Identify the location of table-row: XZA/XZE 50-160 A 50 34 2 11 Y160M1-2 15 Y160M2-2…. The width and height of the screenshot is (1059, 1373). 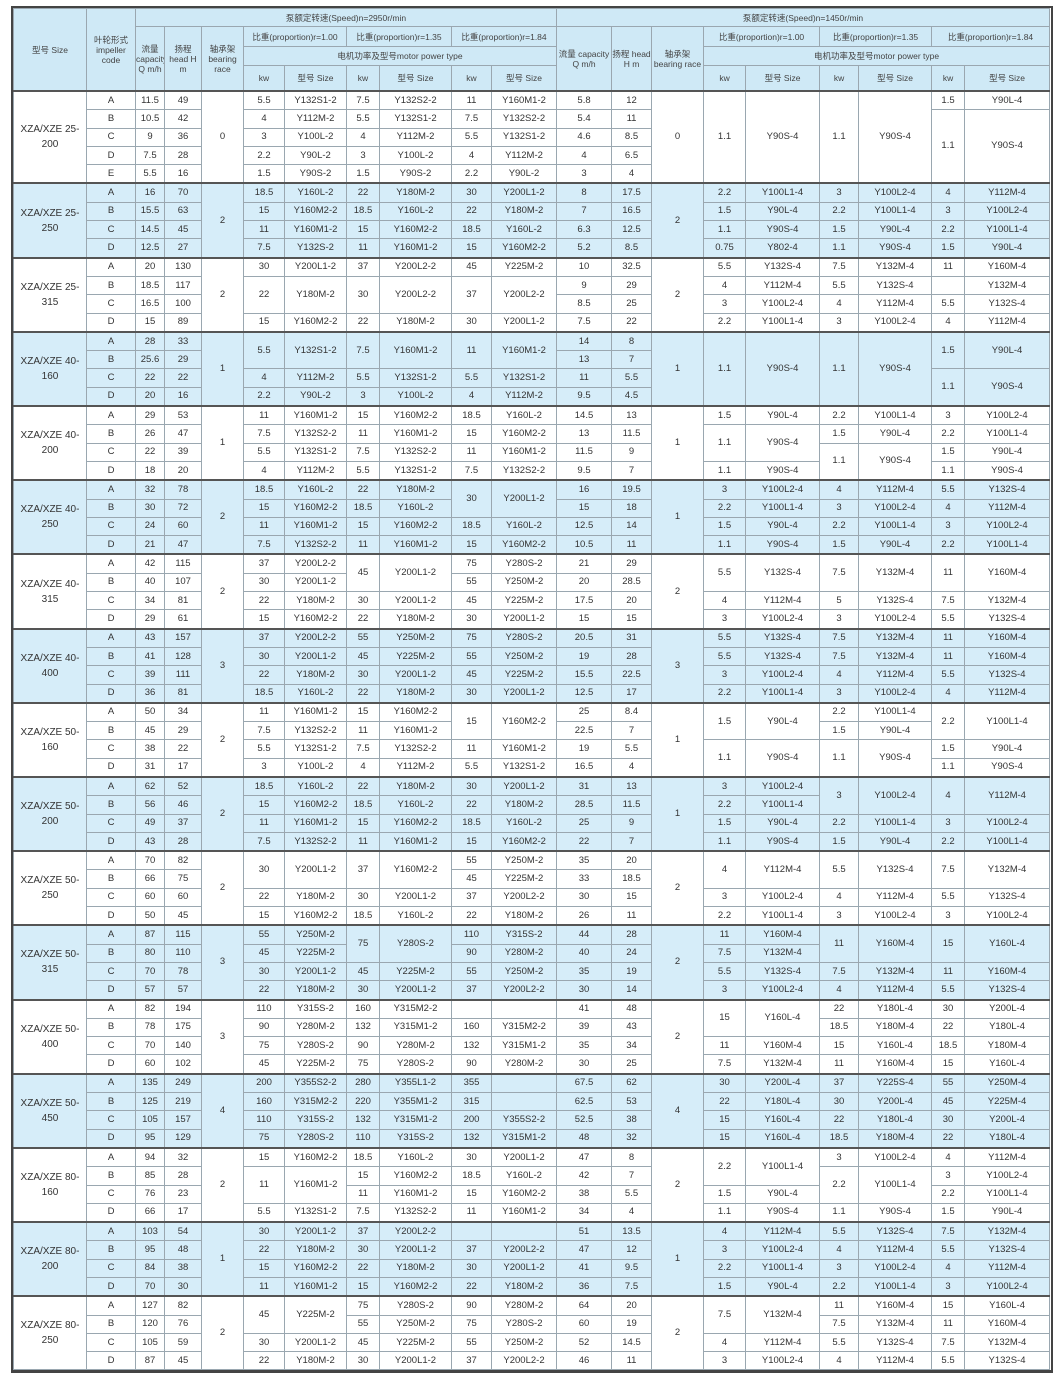
(532, 739).